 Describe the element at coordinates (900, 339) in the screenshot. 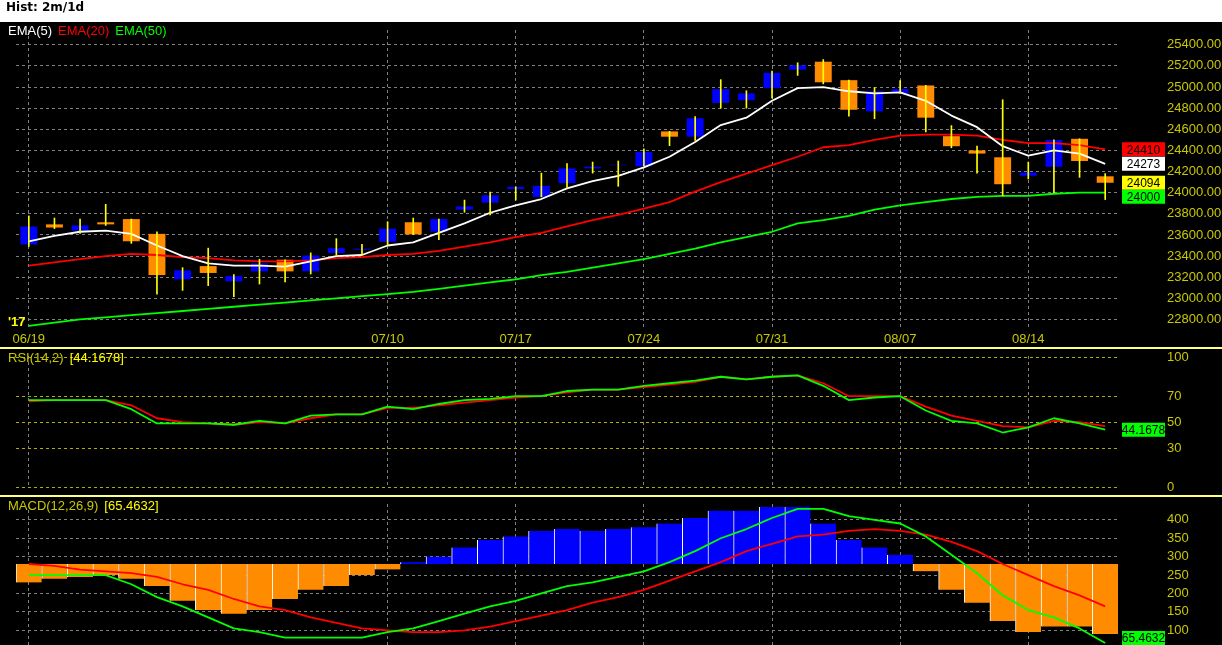

I see `x-tick-label: 08/07` at that location.